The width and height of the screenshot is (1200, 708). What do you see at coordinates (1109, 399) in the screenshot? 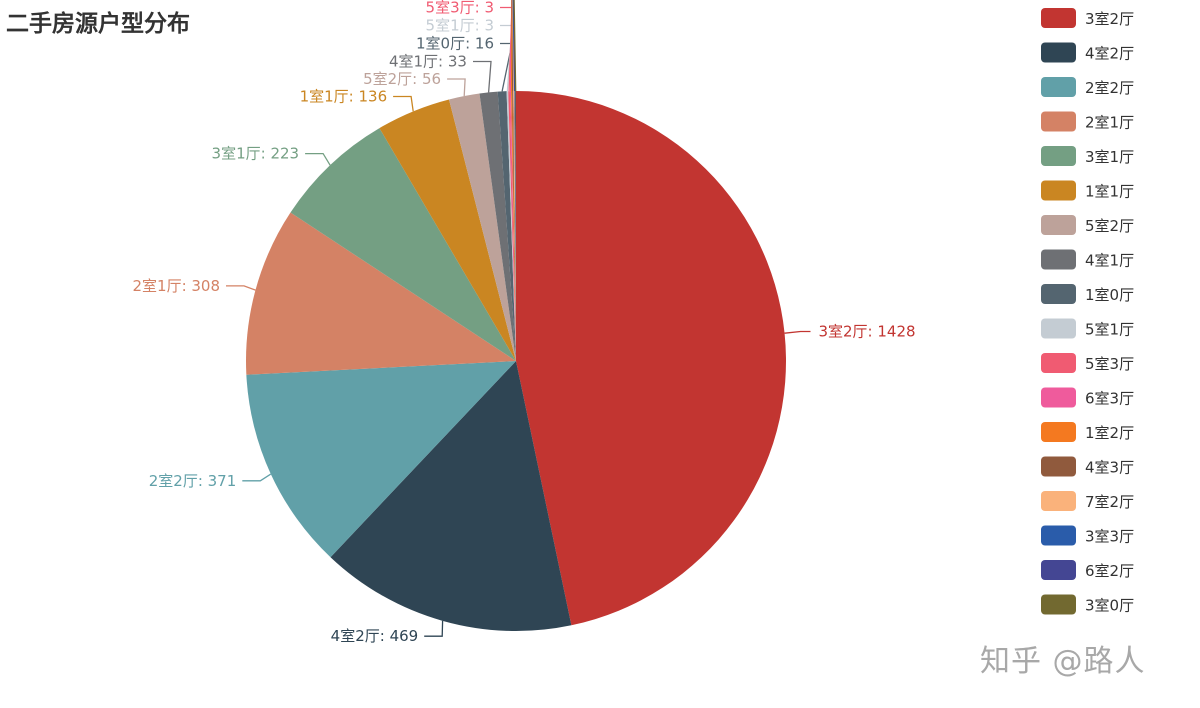
I see `legend-label: 6室3厅` at bounding box center [1109, 399].